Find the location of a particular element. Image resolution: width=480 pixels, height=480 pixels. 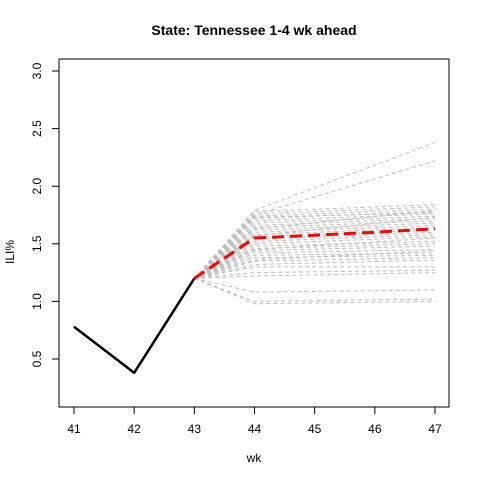

forecast-mean-line is located at coordinates (314, 253).